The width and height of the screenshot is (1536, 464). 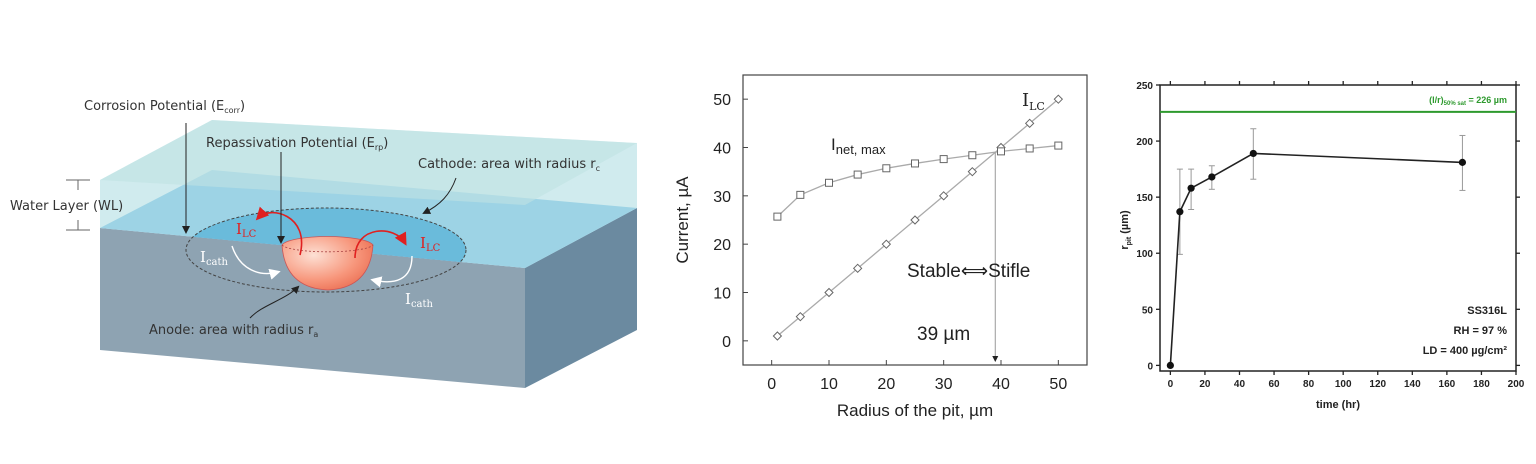 What do you see at coordinates (368, 162) in the screenshot?
I see `water-layer-top` at bounding box center [368, 162].